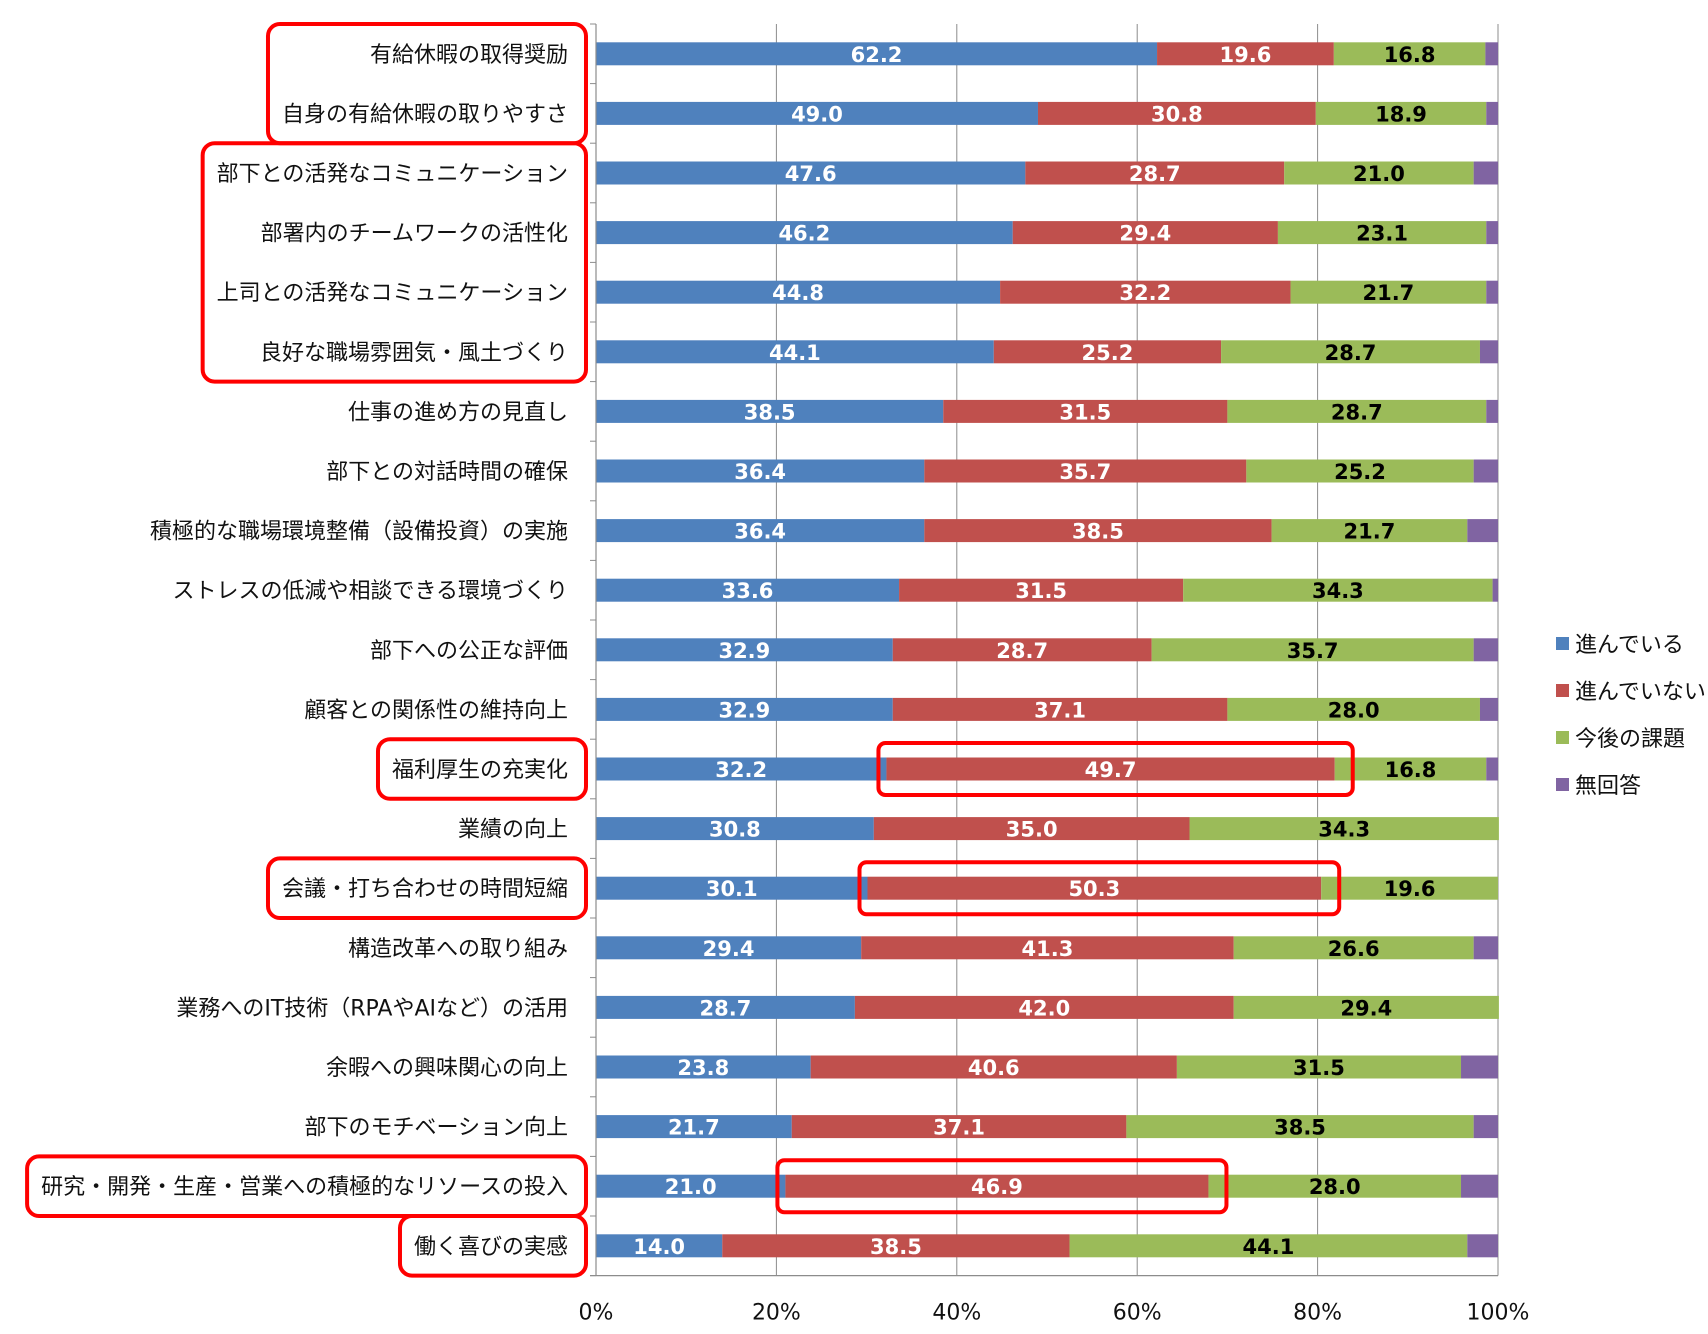 This screenshot has height=1334, width=1708. I want to click on legend-label: 無回答, so click(1608, 786).